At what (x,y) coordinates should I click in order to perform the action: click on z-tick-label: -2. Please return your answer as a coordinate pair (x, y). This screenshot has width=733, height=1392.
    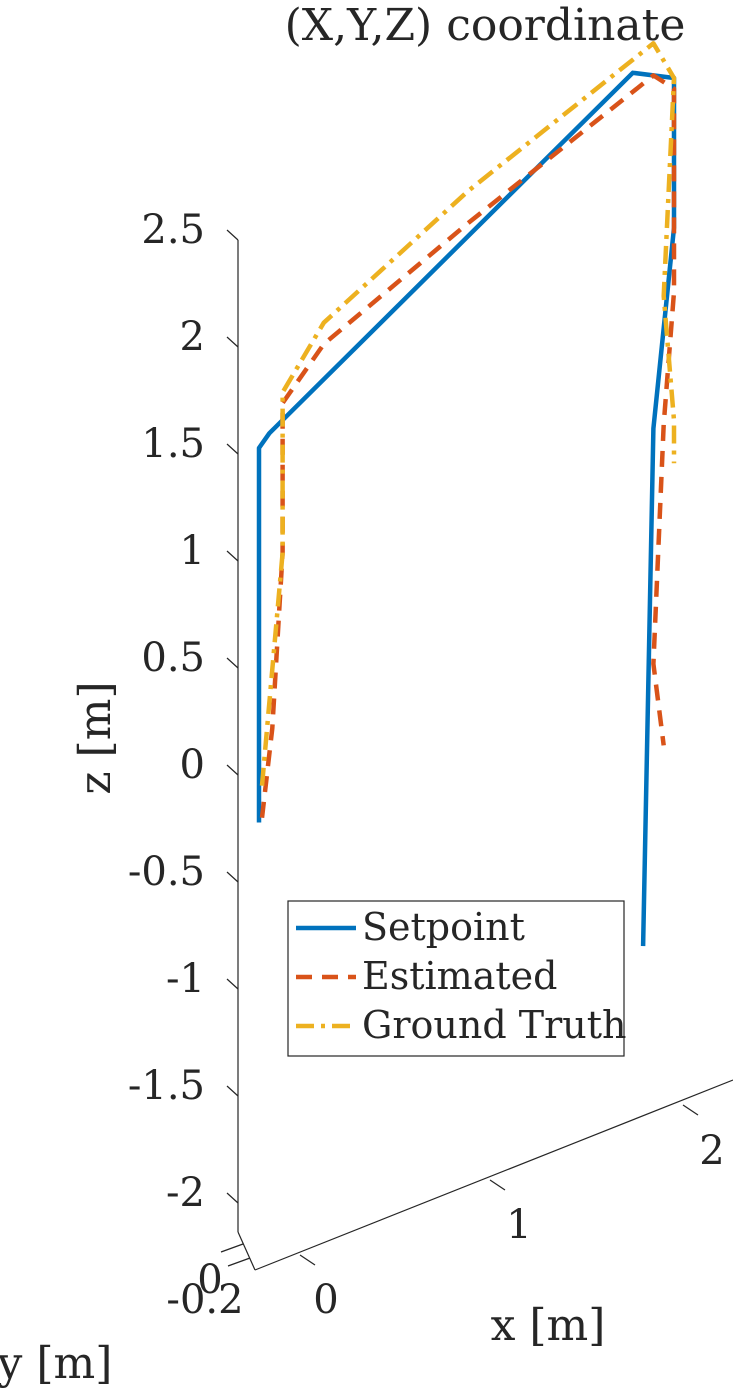
    Looking at the image, I should click on (185, 1193).